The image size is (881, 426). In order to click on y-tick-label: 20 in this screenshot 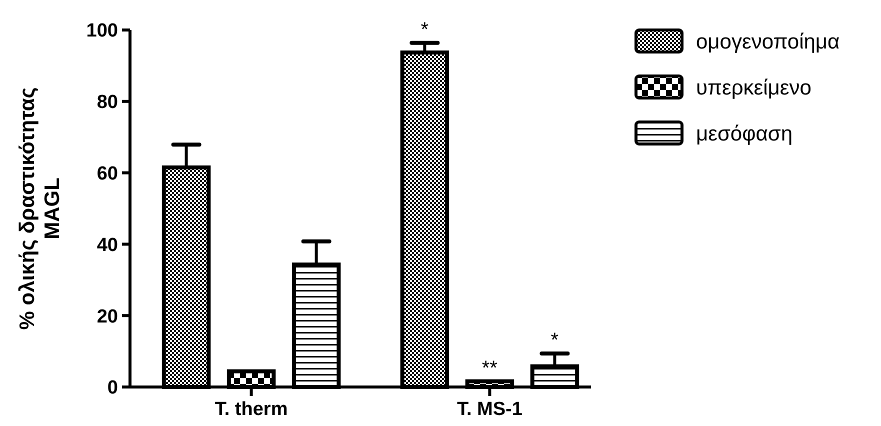, I will do `click(107, 317)`.